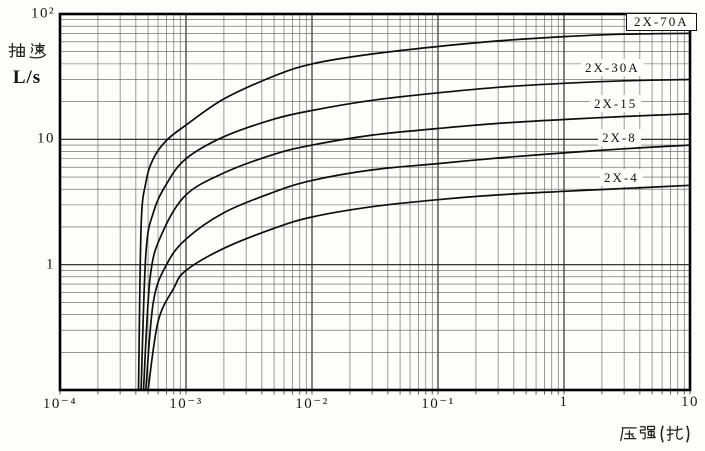  Describe the element at coordinates (27, 77) in the screenshot. I see `y-axis-unit-label: L/s` at that location.